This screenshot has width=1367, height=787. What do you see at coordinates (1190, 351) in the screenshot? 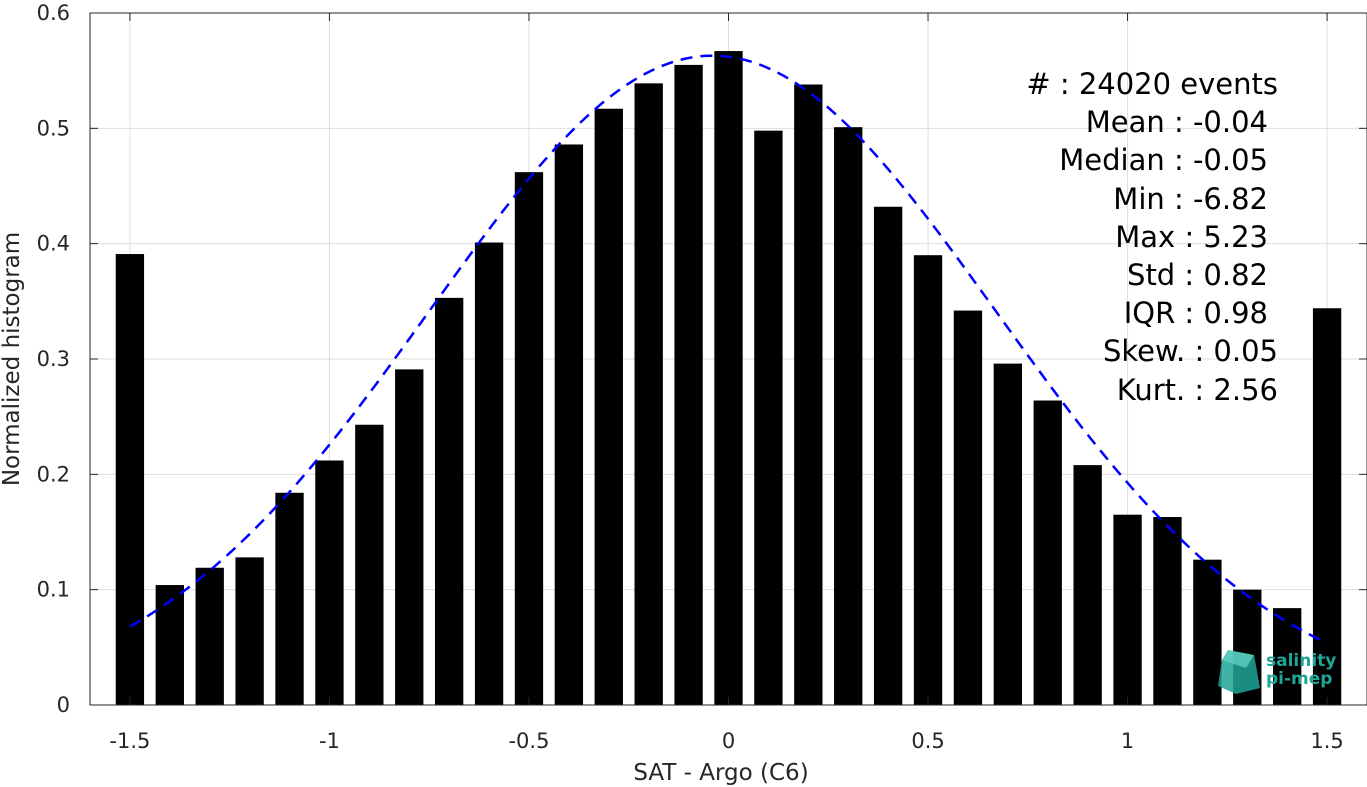
I see `stat-skew: Skew. : 0.05` at bounding box center [1190, 351].